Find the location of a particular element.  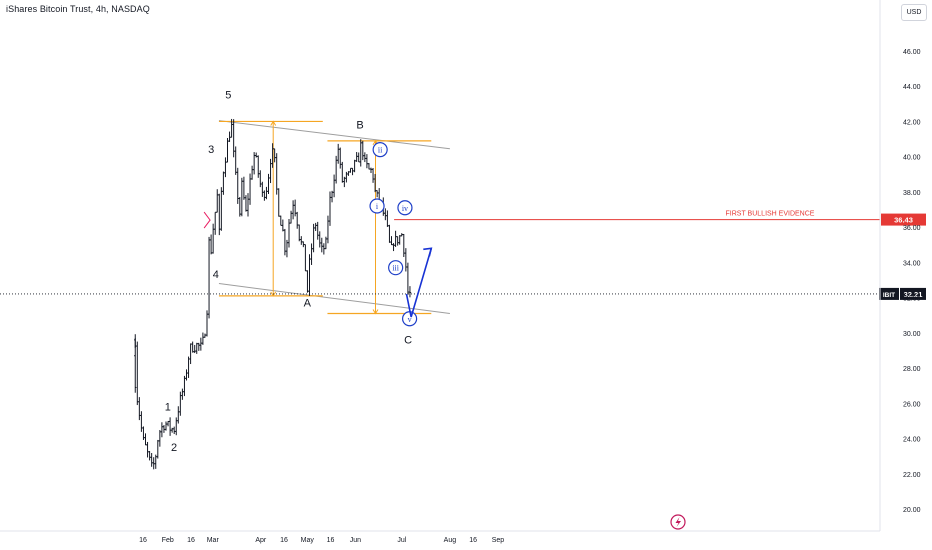

wave-circle-label: iv is located at coordinates (405, 208).